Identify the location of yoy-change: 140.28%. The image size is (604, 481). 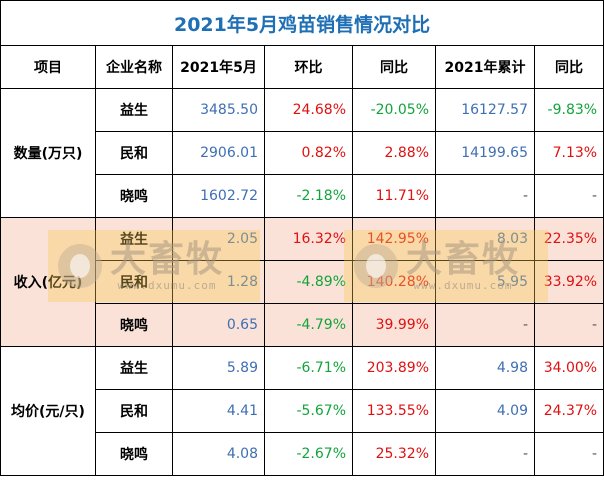
(394, 282).